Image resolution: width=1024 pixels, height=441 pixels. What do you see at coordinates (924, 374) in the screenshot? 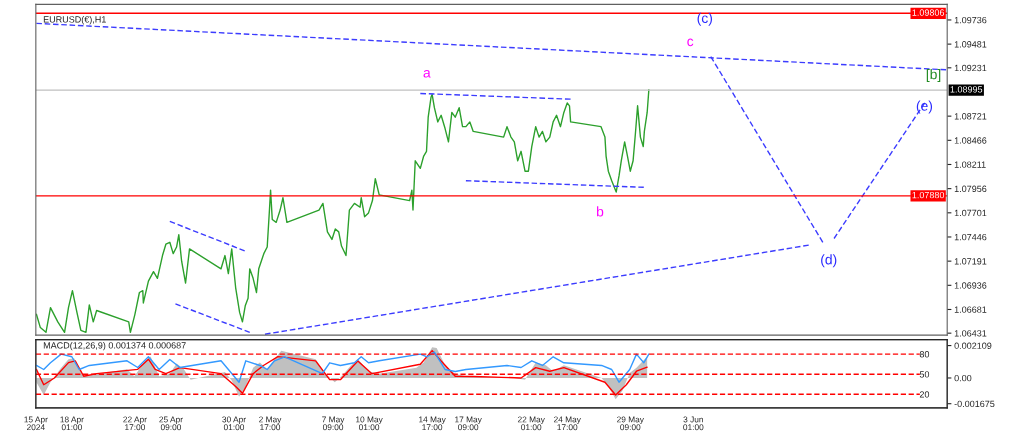
I see `y2-tick-label: 50` at bounding box center [924, 374].